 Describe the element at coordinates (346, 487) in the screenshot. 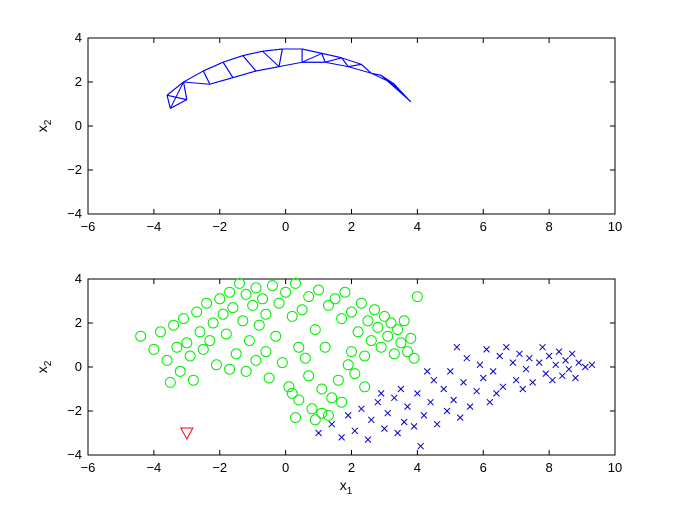

I see `x-axis-label-bottom: x1` at that location.